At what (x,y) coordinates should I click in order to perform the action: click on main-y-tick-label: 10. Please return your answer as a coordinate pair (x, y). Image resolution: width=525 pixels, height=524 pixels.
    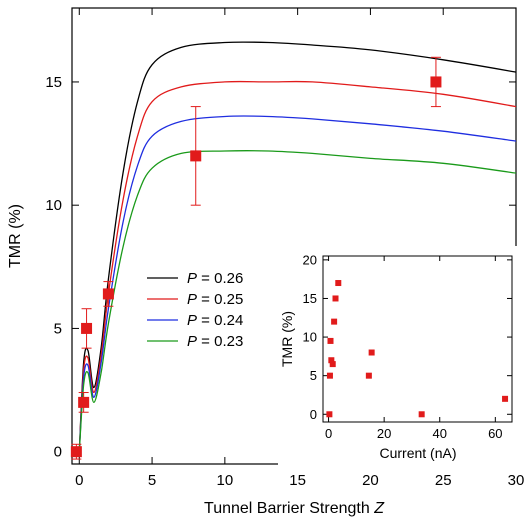
    Looking at the image, I should click on (53, 205).